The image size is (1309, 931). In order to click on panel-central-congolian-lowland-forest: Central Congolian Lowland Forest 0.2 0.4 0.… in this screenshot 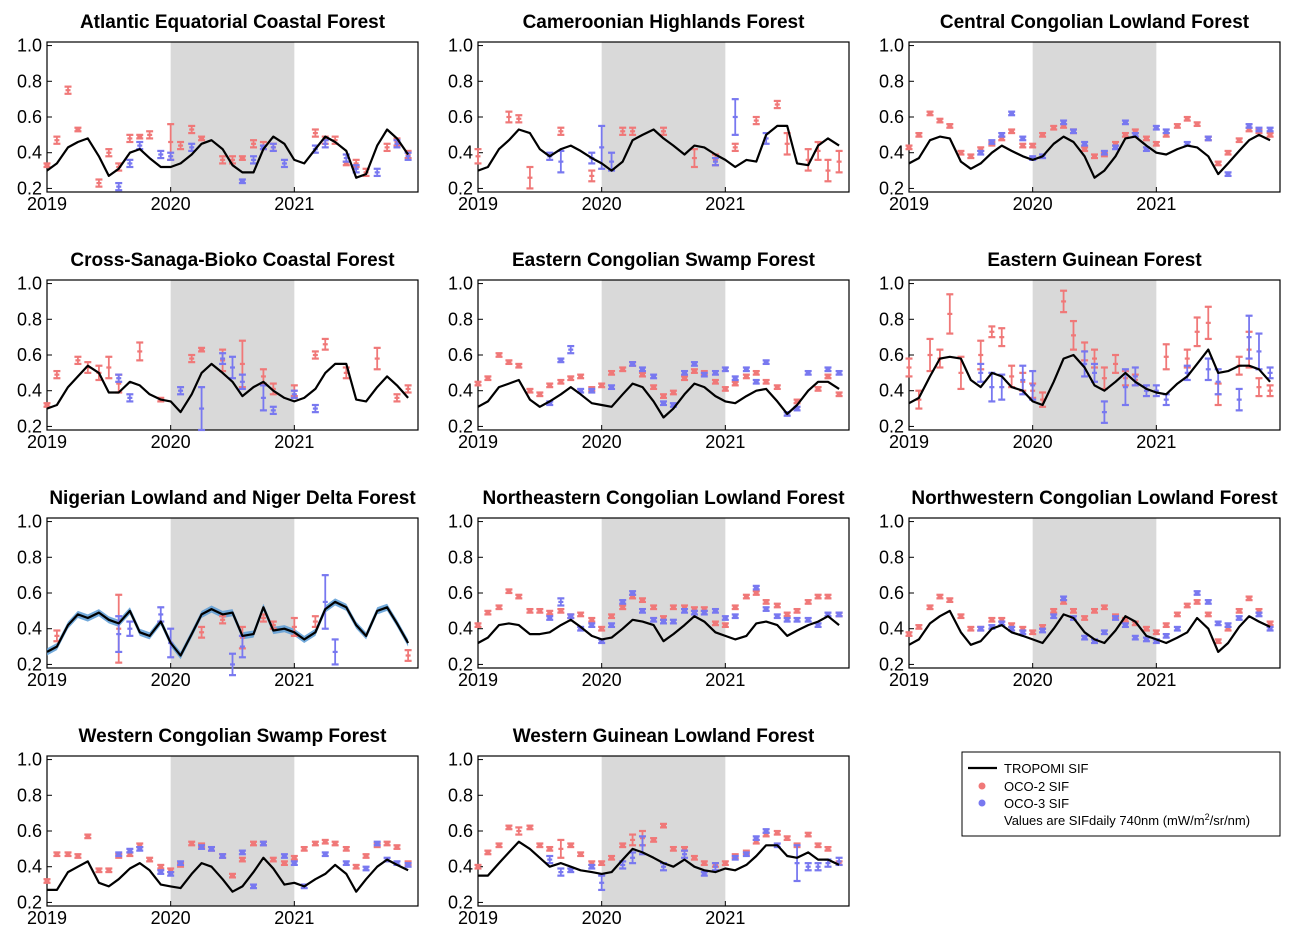, I will do `click(1080, 113)`.